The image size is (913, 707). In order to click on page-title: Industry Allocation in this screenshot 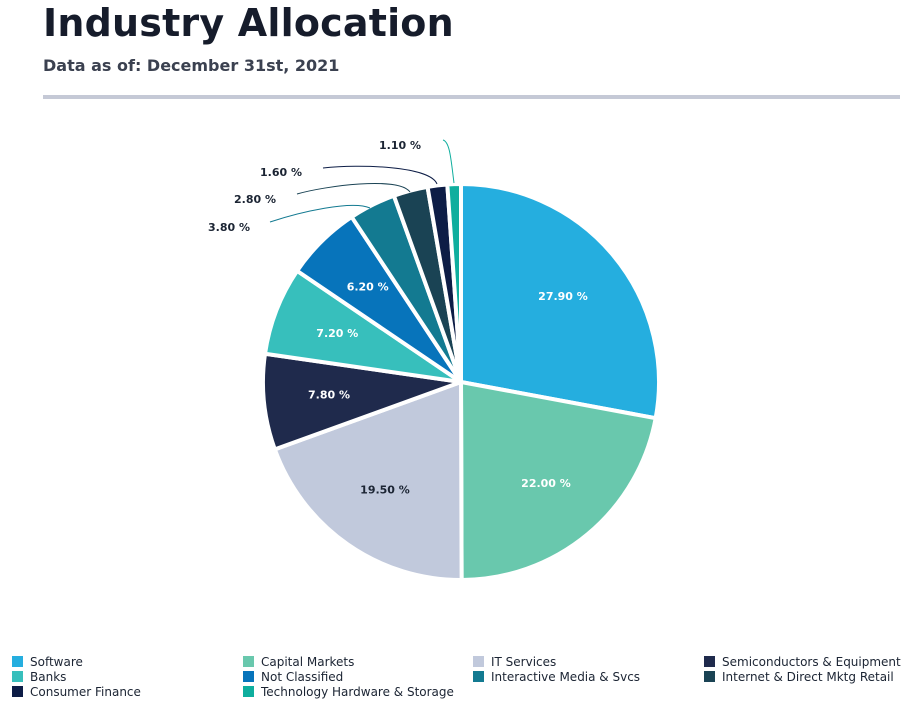, I will do `click(248, 23)`.